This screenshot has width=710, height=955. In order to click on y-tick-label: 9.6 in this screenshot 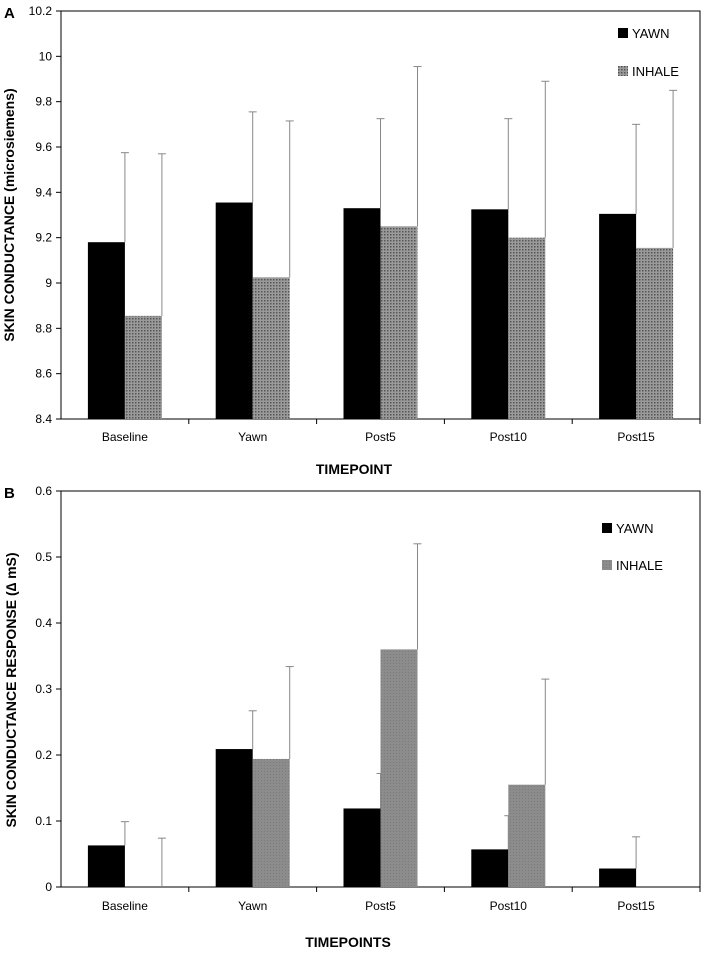, I will do `click(43, 147)`.